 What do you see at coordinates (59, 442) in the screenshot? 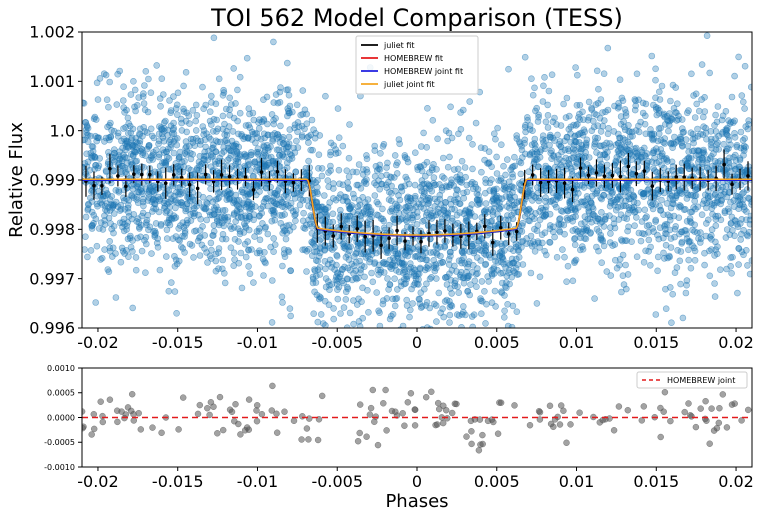
I see `y-tick-label: -0.0005` at bounding box center [59, 442].